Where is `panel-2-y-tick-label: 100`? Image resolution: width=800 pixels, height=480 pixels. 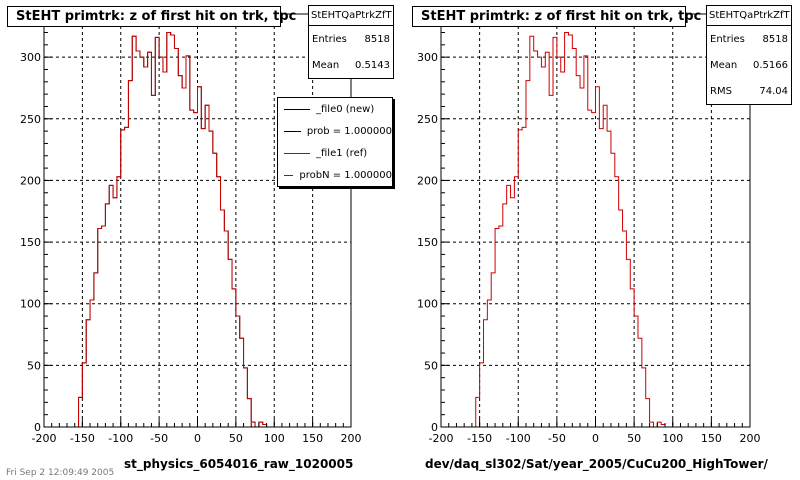
panel-2-y-tick-label: 100 is located at coordinates (427, 304).